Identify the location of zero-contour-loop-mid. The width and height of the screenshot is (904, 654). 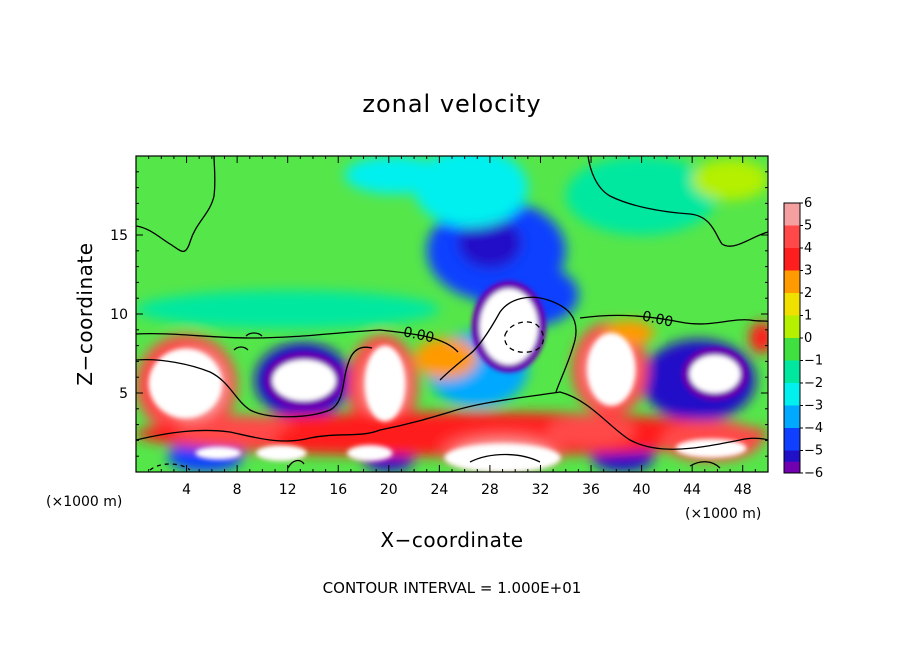
(508, 344).